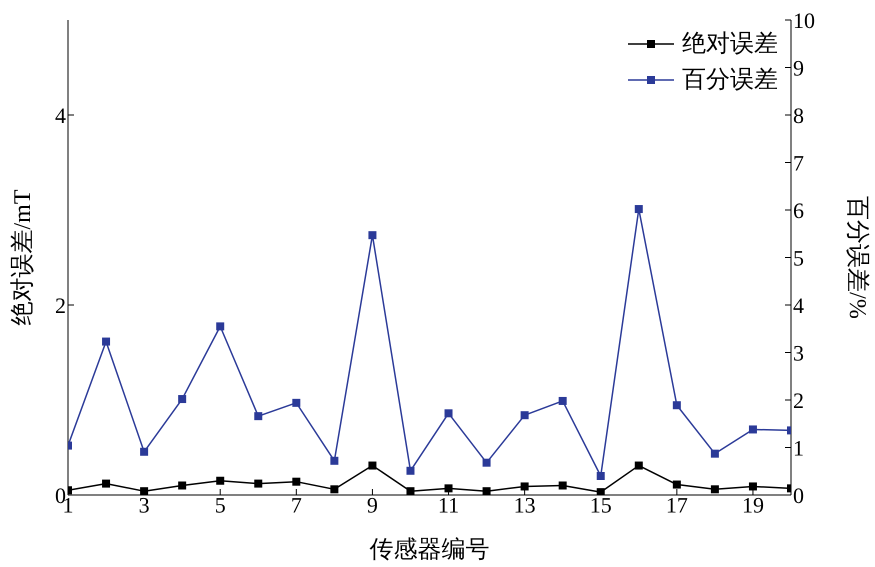 This screenshot has width=875, height=567. What do you see at coordinates (798, 67) in the screenshot?
I see `y2-tick-label: 9` at bounding box center [798, 67].